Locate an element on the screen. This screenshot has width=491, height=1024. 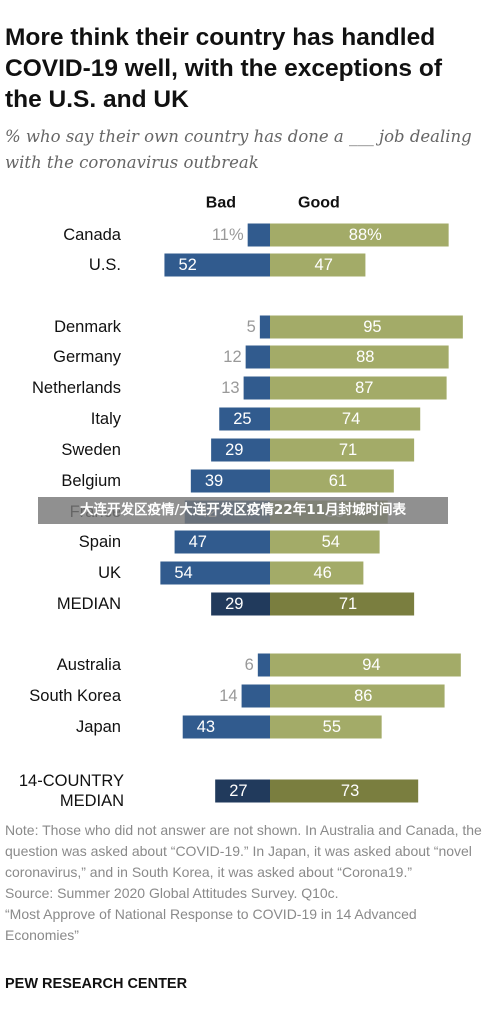
value-label-bad: 11% is located at coordinates (228, 235).